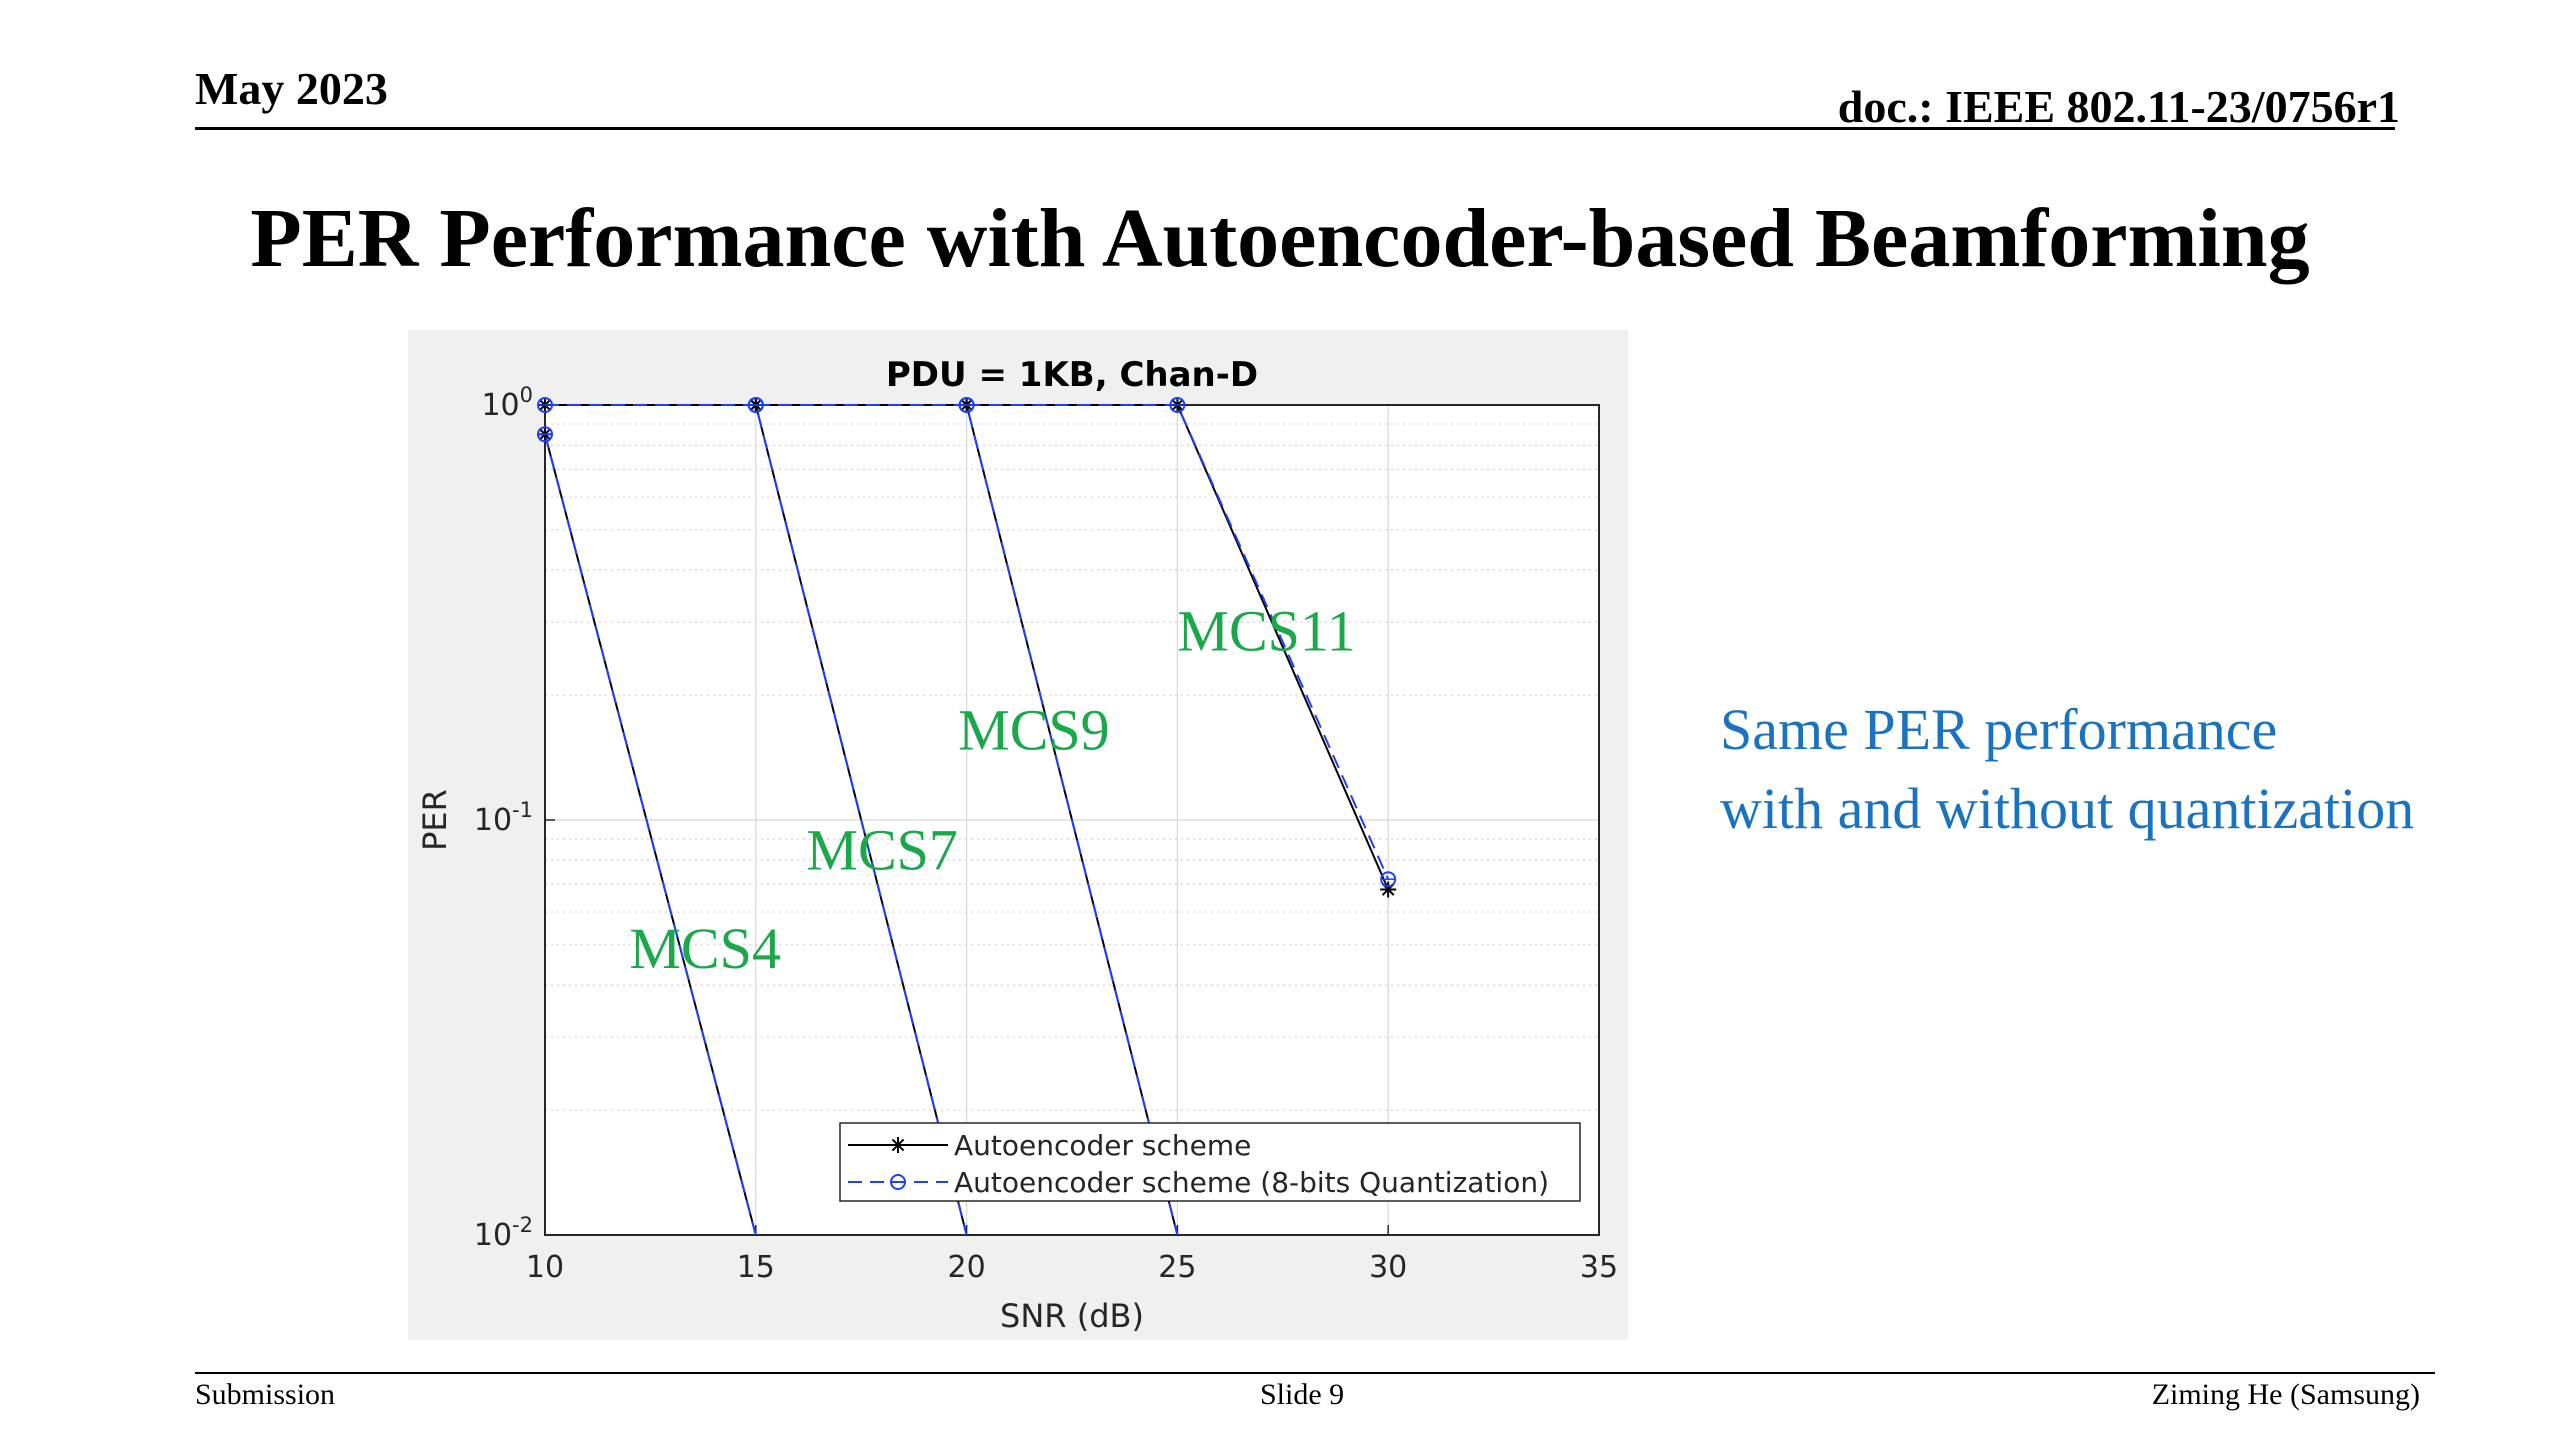  I want to click on footer-author: Ziming He (Samsung), so click(2285, 1394).